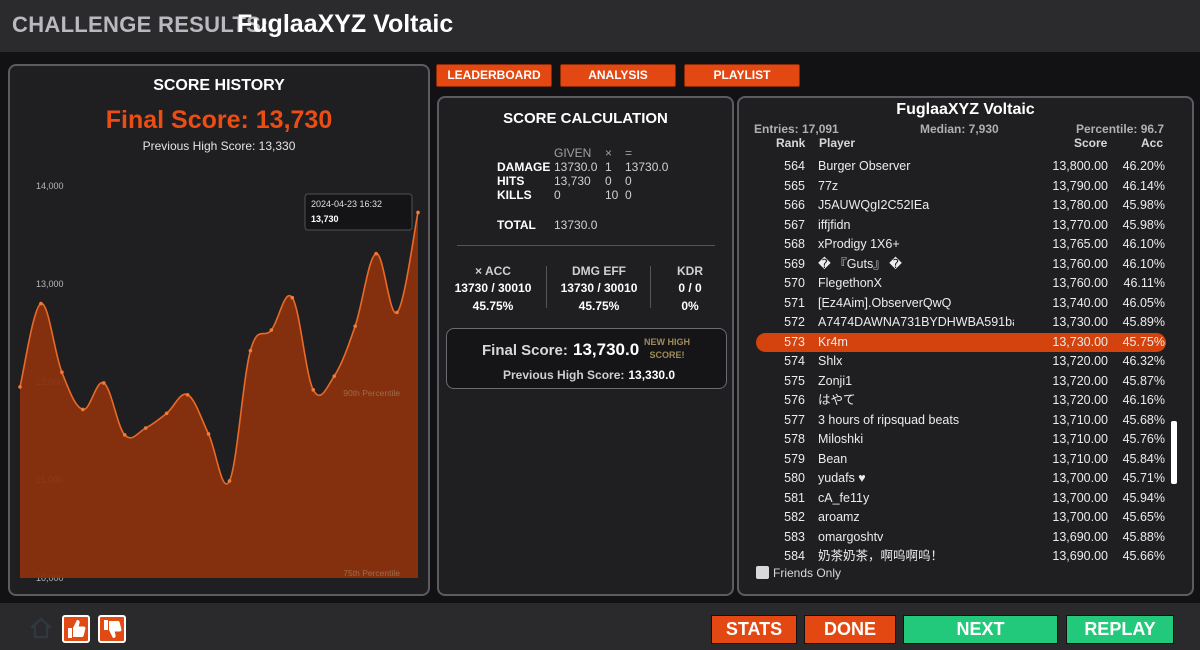  What do you see at coordinates (1152, 143) in the screenshot?
I see `col-acc-header: Acc` at bounding box center [1152, 143].